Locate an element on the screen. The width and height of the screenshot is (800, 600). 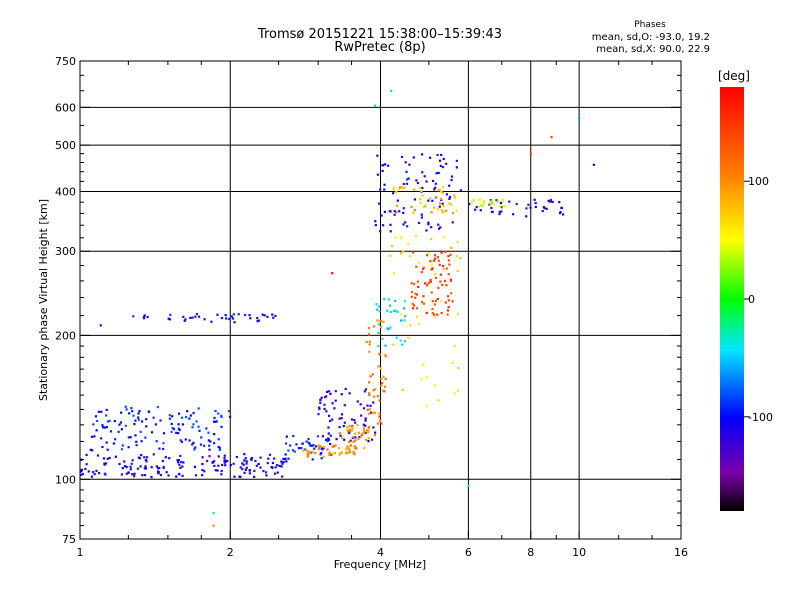
x-tick-label: 1 is located at coordinates (80, 552).